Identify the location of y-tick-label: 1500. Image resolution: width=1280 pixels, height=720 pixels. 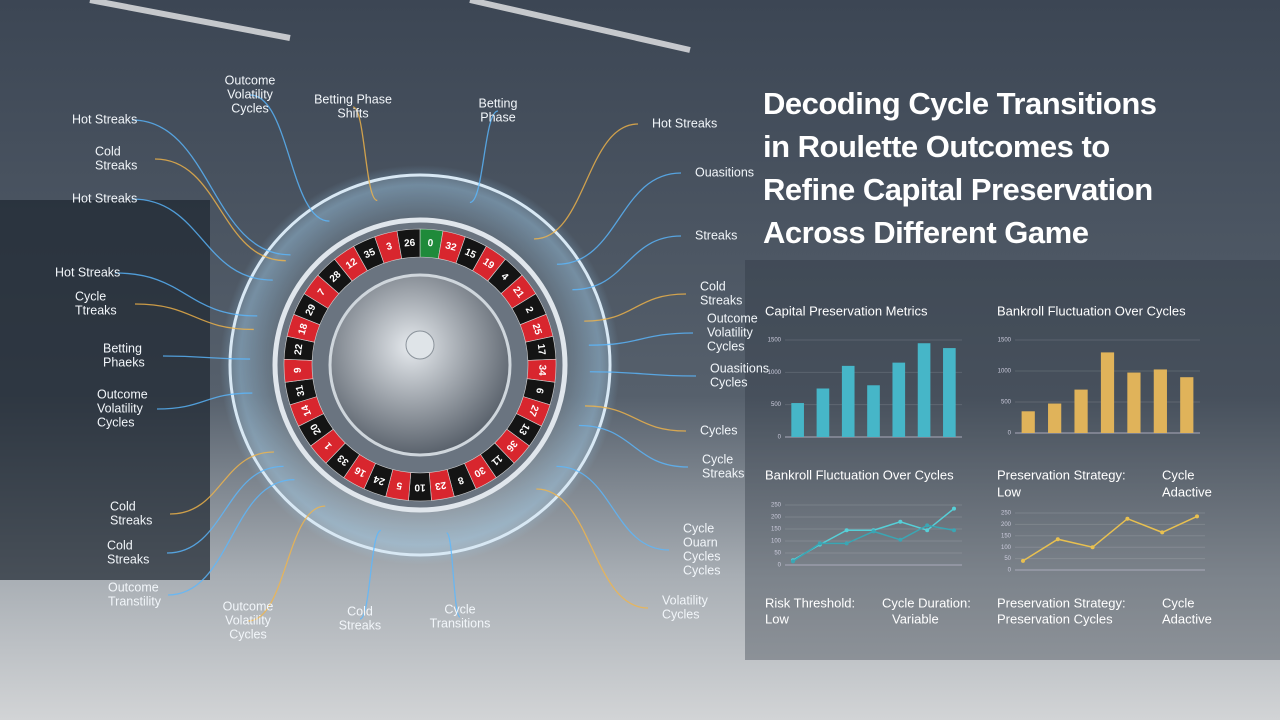
(775, 341).